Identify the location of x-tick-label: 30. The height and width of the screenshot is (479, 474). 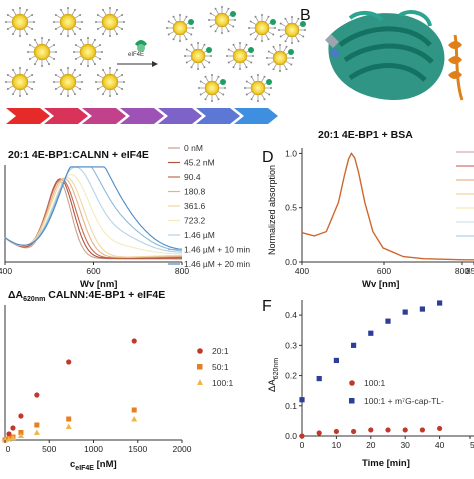
(405, 445).